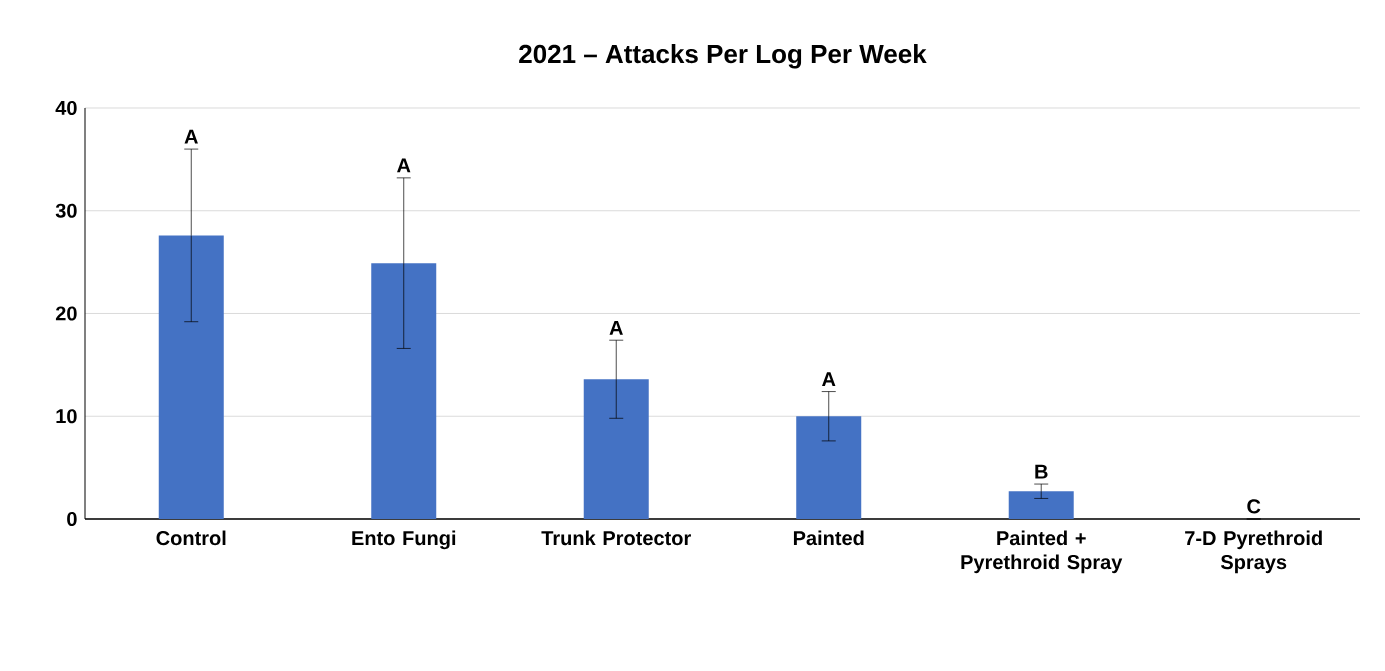 This screenshot has height=671, width=1385. I want to click on y-tick-label: 30, so click(66, 210).